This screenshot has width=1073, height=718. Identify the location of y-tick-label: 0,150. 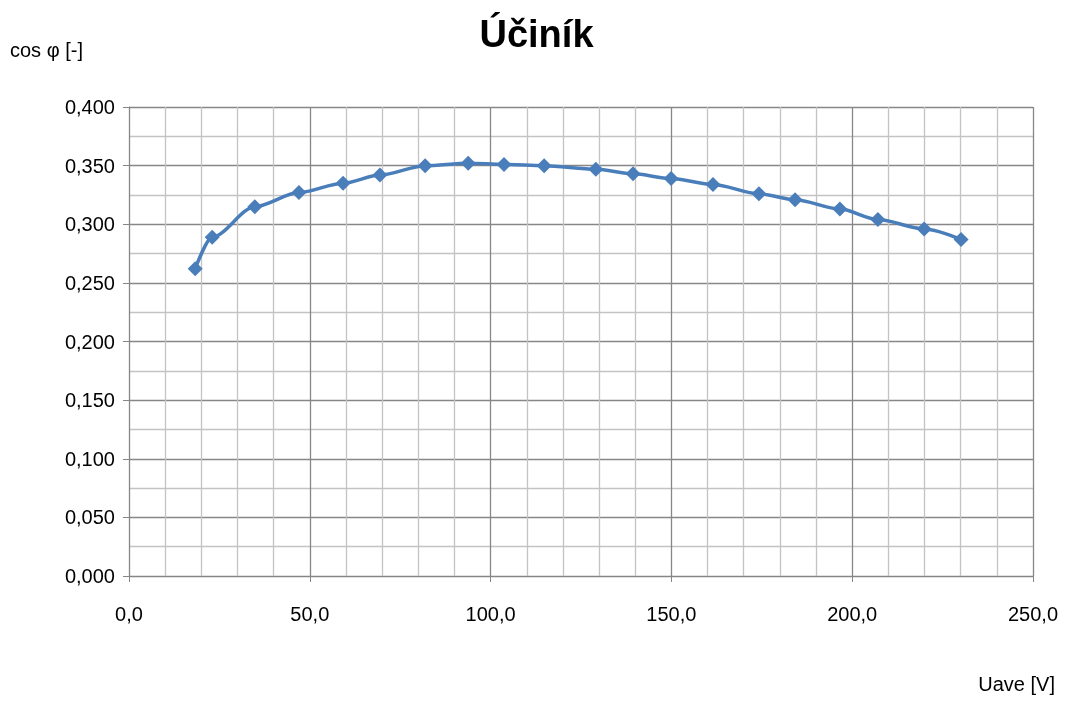
(89, 400).